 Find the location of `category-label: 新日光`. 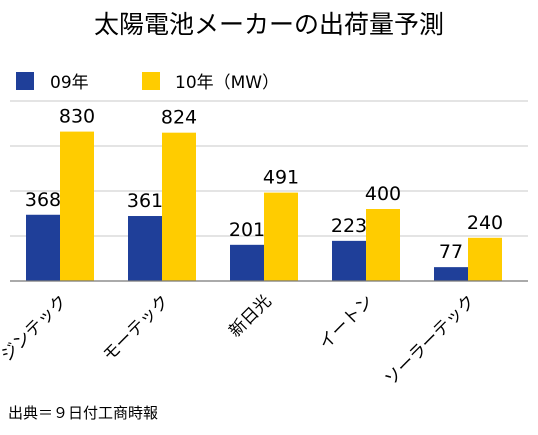

category-label: 新日光 is located at coordinates (250, 316).